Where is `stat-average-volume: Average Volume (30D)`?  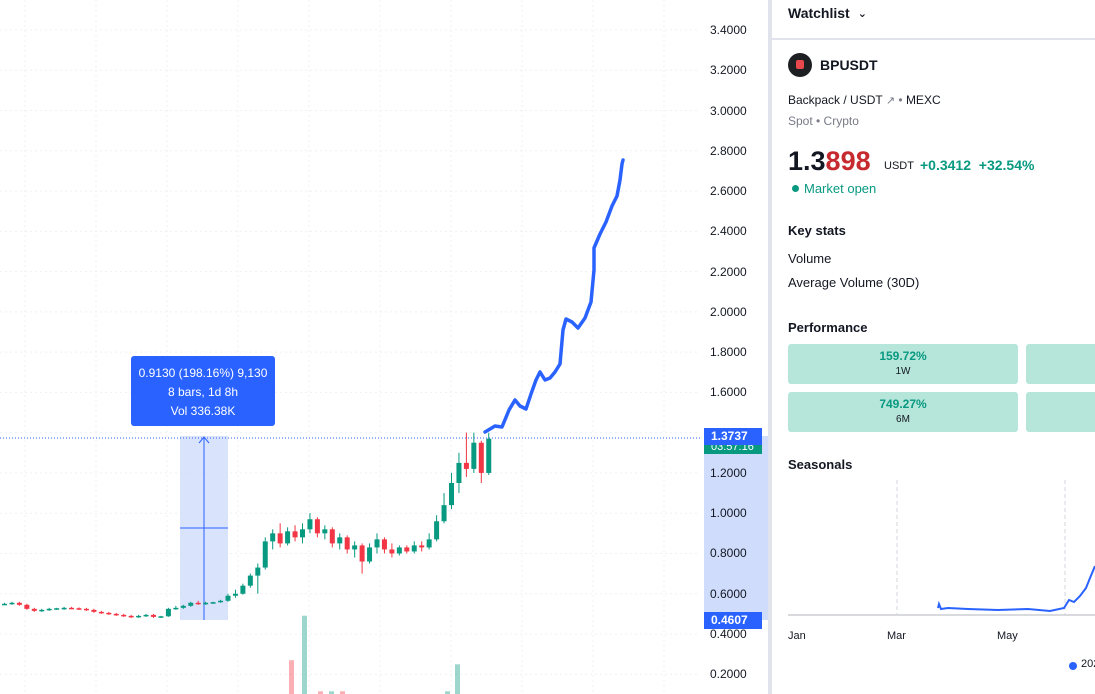
stat-average-volume: Average Volume (30D) is located at coordinates (854, 282).